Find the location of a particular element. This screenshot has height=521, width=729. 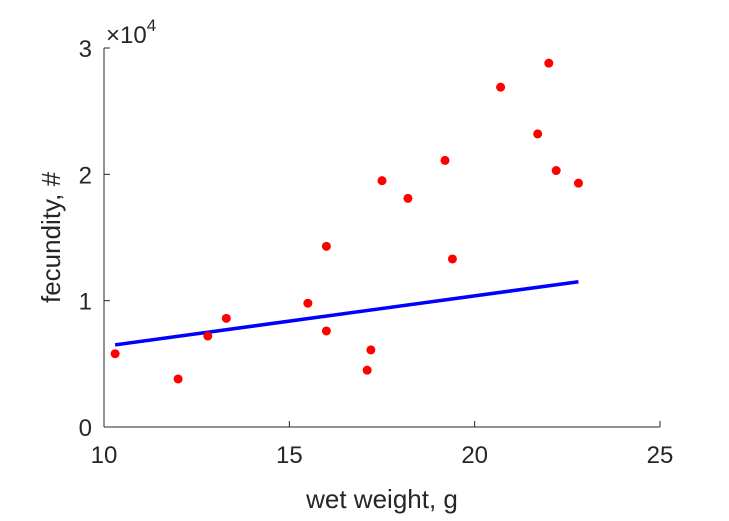

fit-line is located at coordinates (346, 313).